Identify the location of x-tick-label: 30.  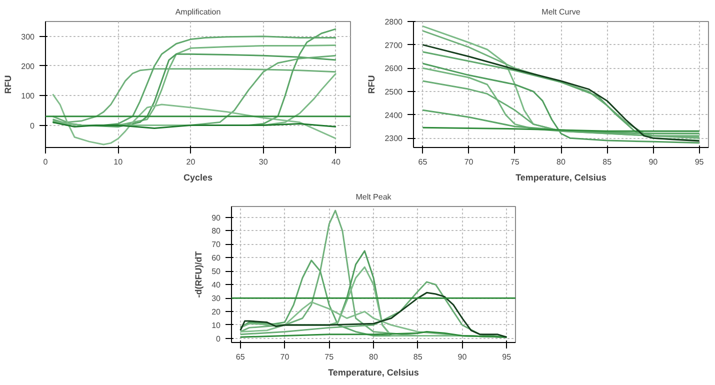
(263, 162).